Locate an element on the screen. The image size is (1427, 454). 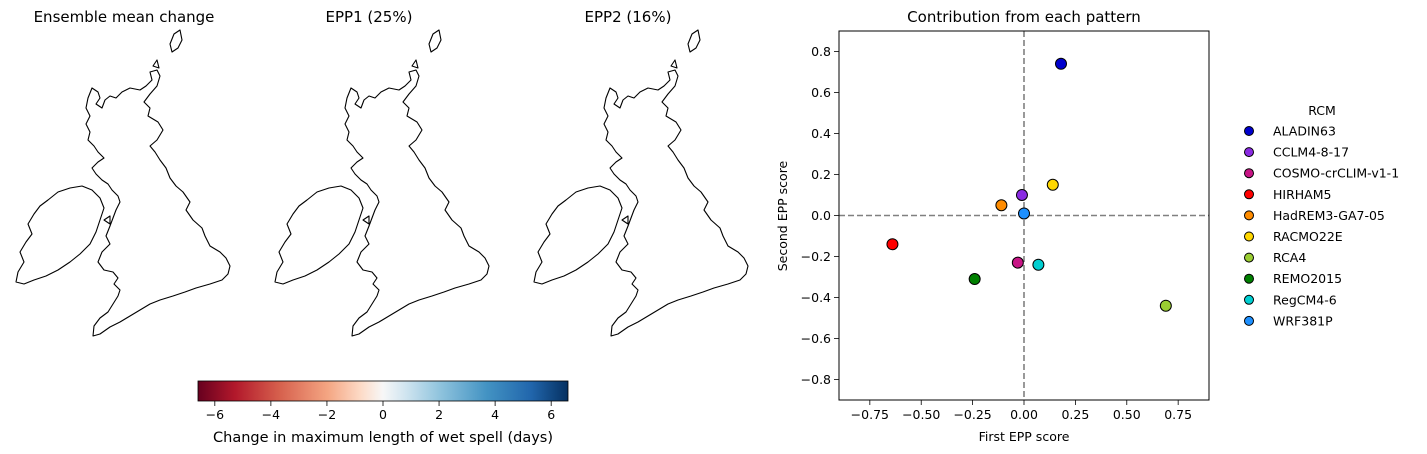
colorbar-tick-label: 0 is located at coordinates (383, 414).